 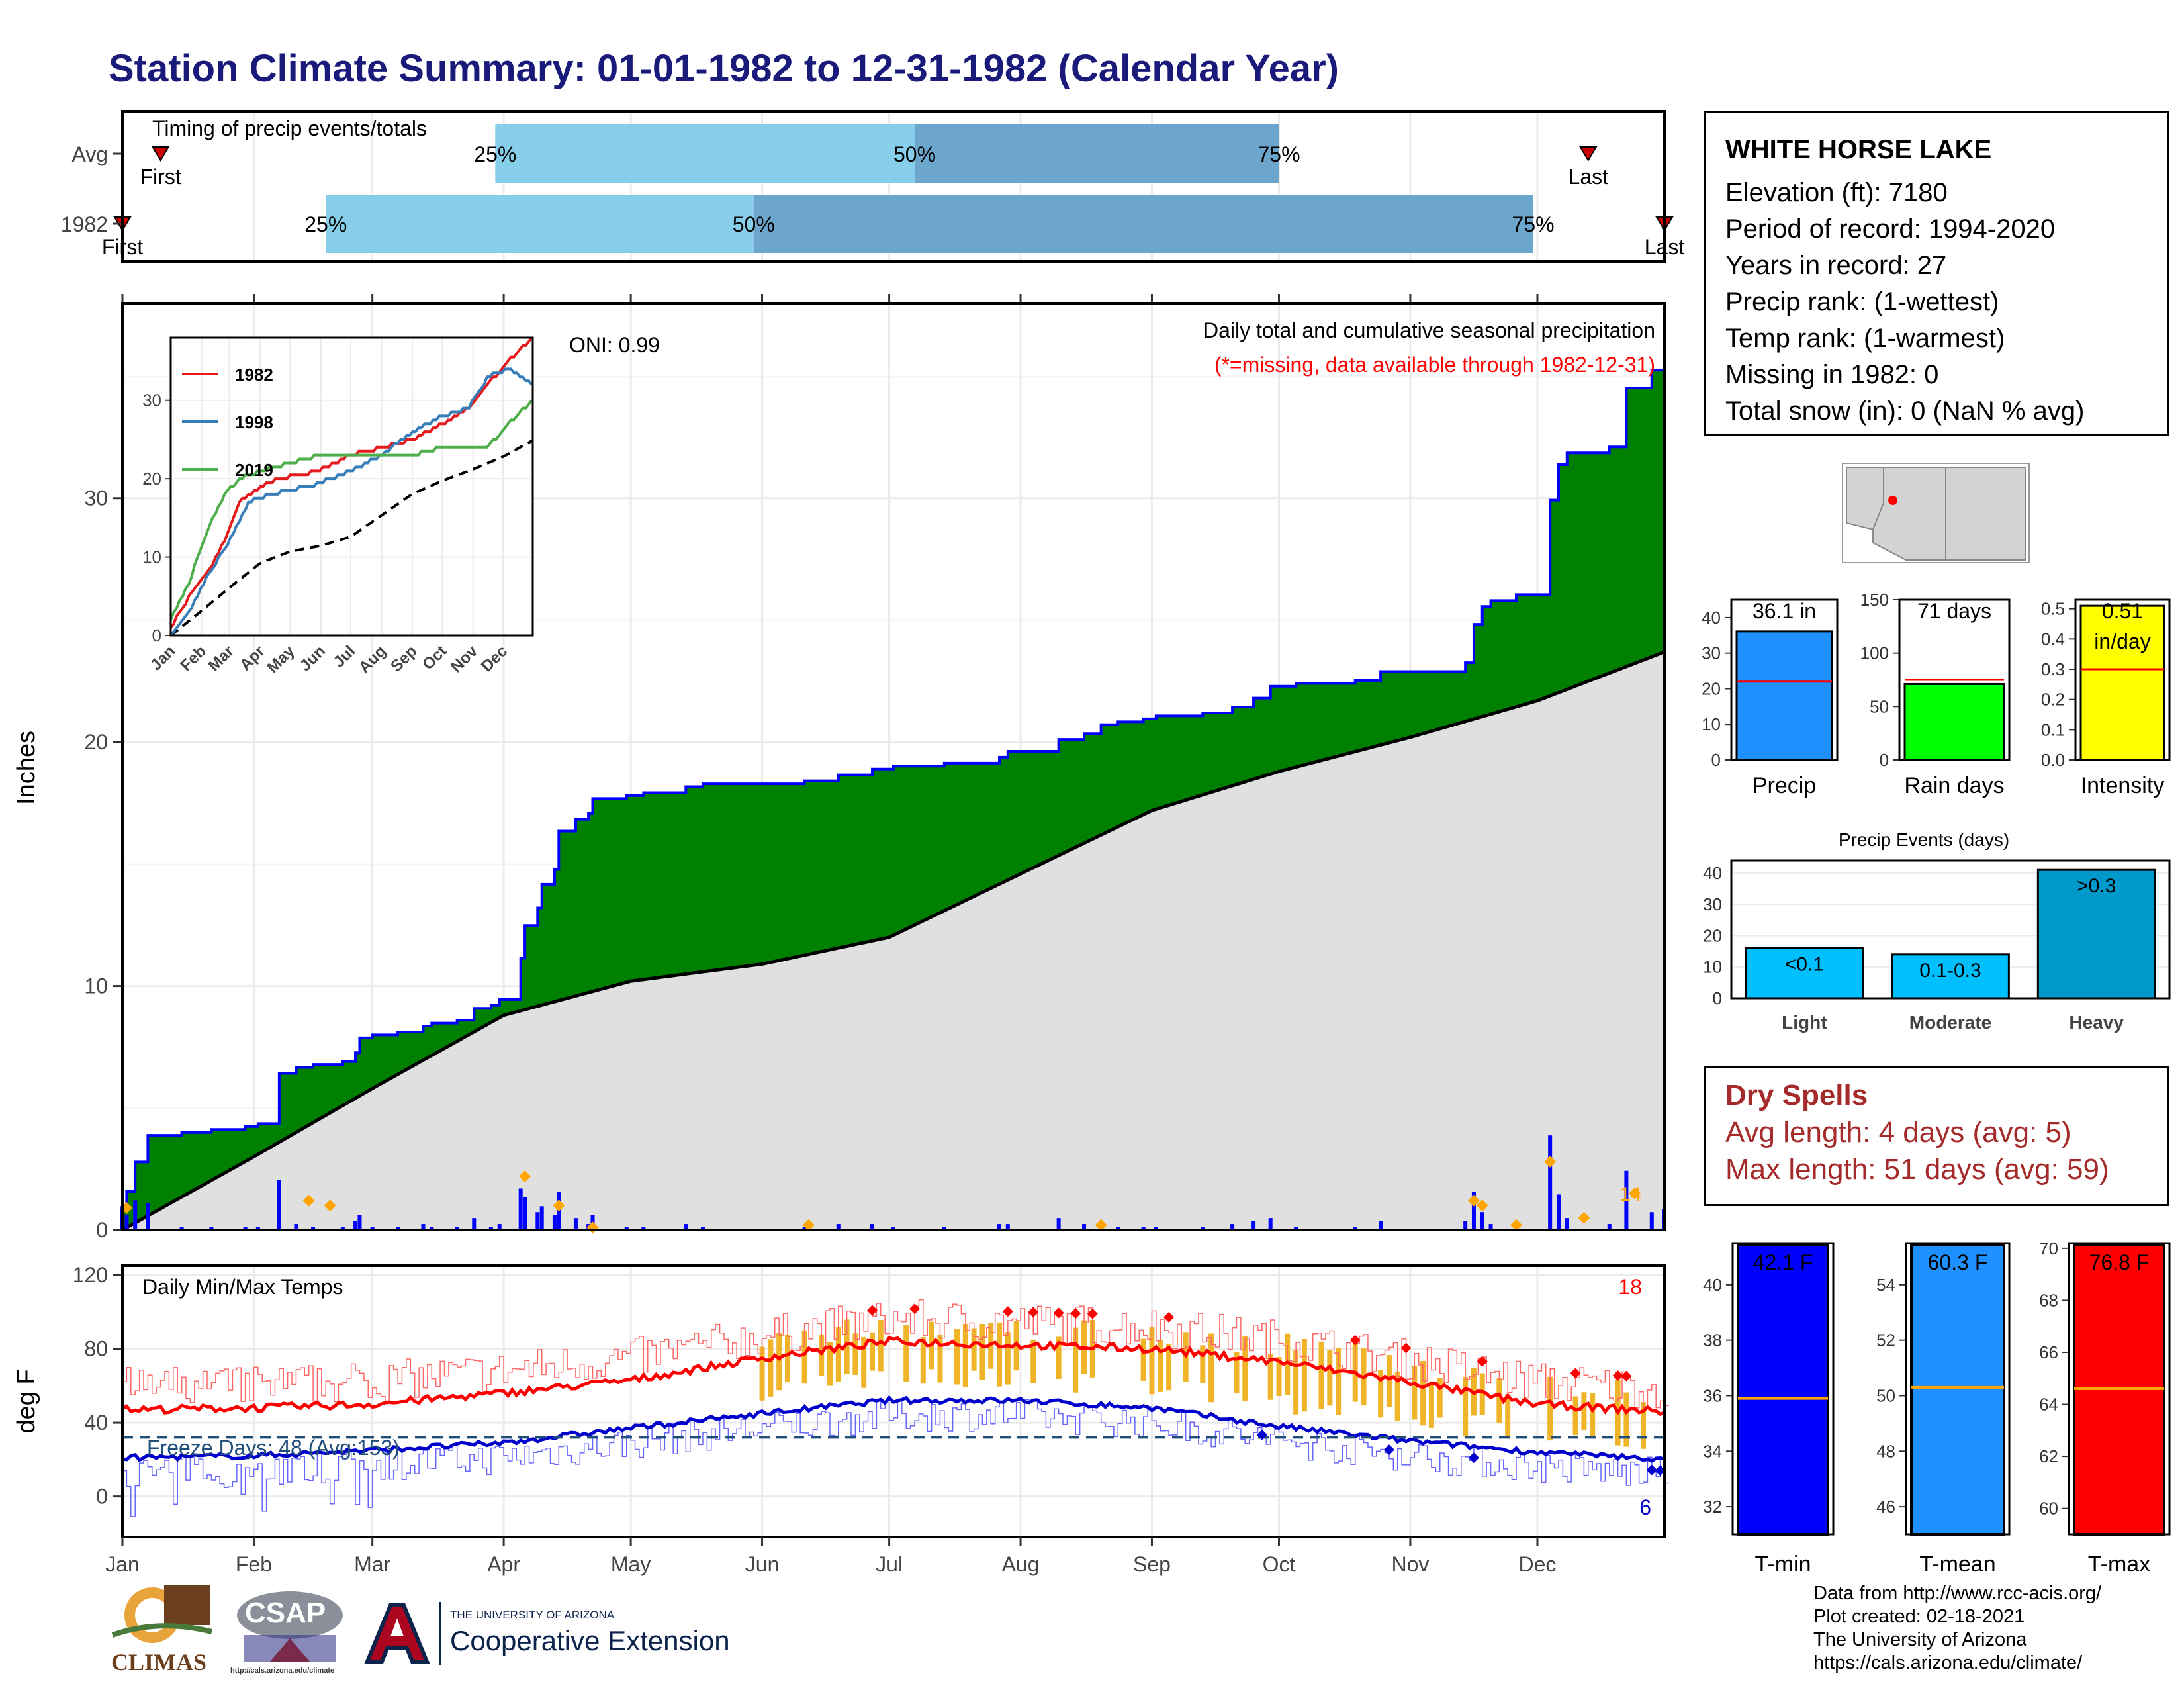 I want to click on temp-bar-name: T-max, so click(x=2119, y=1564).